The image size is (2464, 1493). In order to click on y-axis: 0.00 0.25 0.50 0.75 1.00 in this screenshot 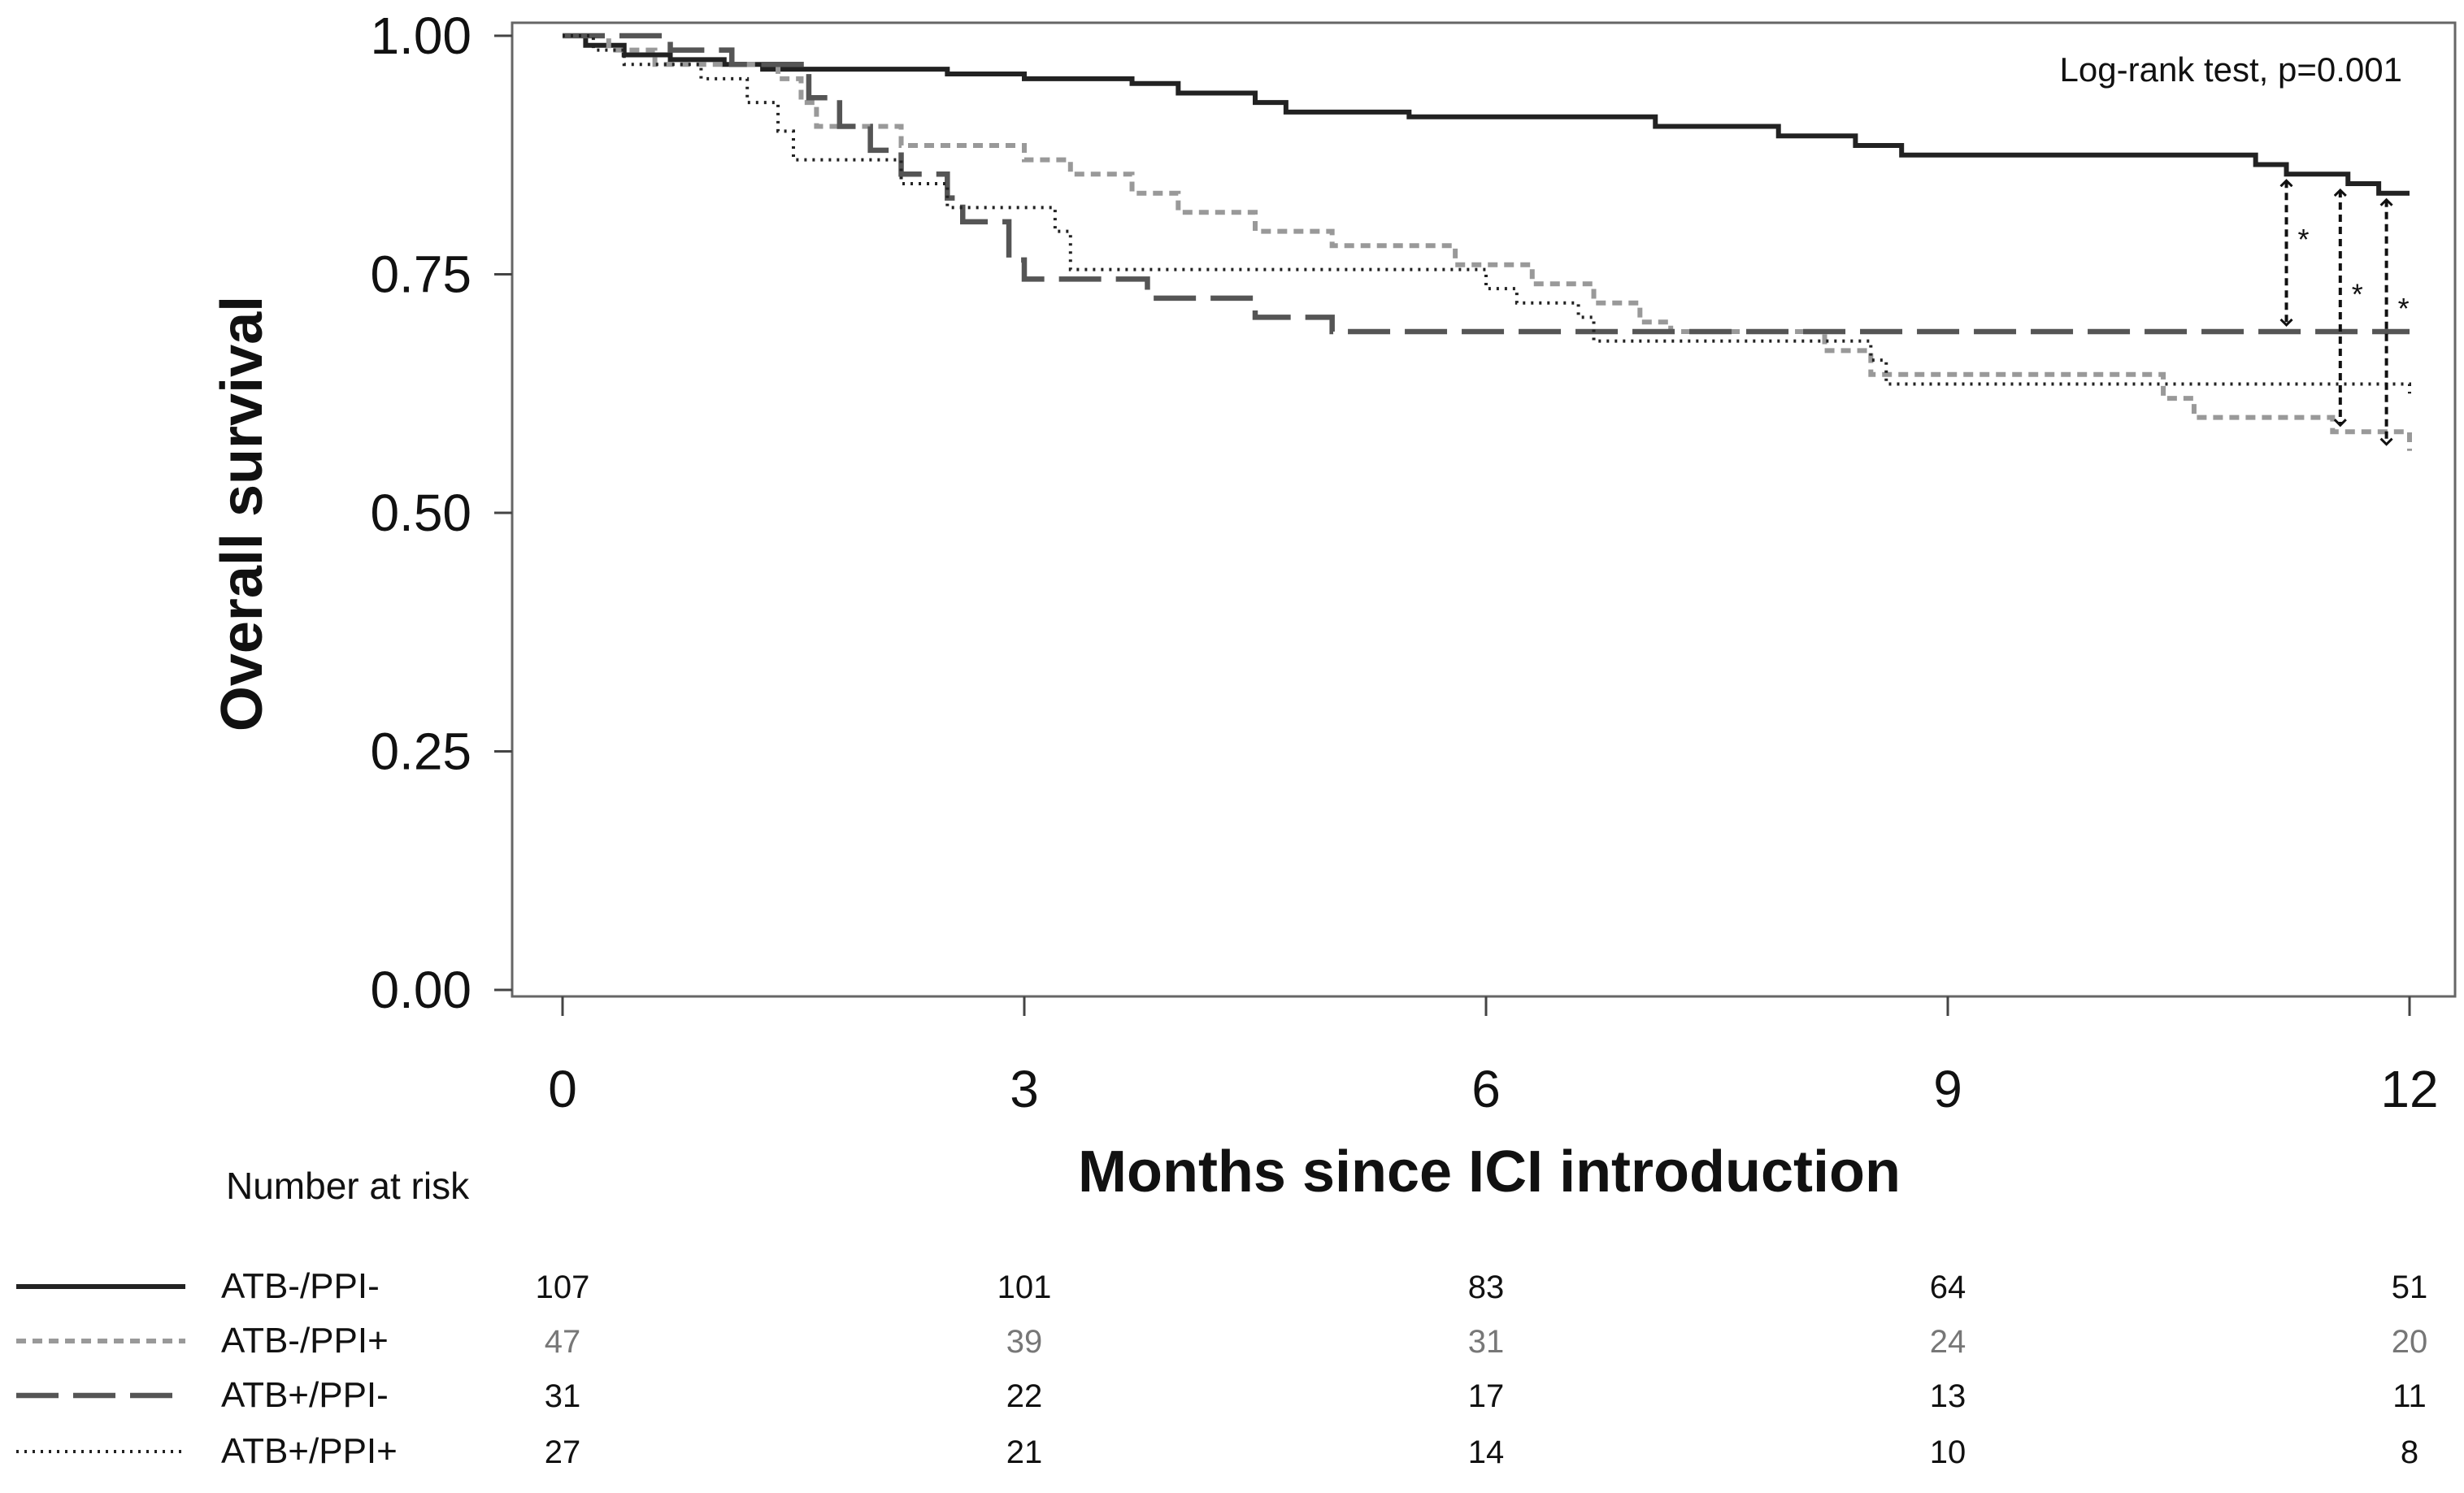, I will do `click(441, 513)`.